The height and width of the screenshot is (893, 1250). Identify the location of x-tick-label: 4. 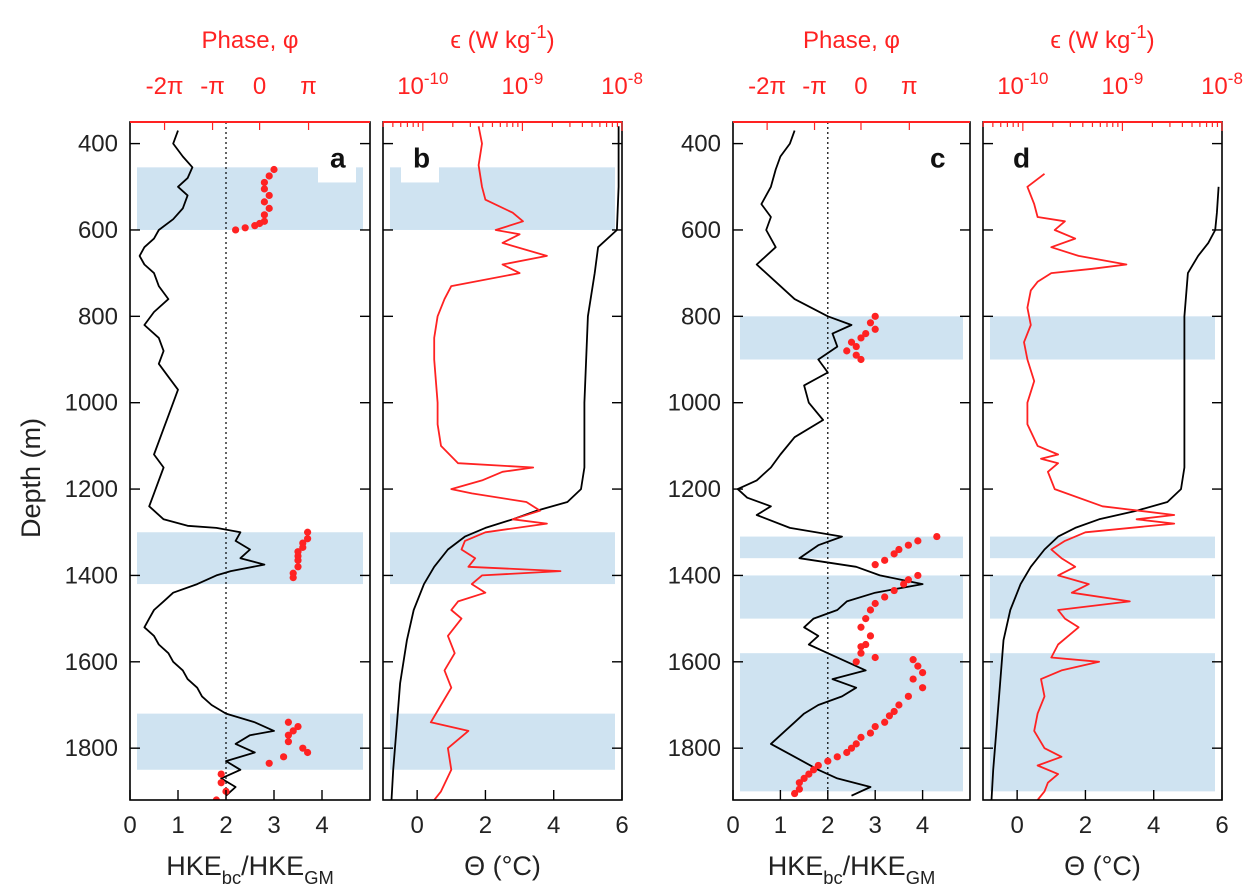
(1153, 825).